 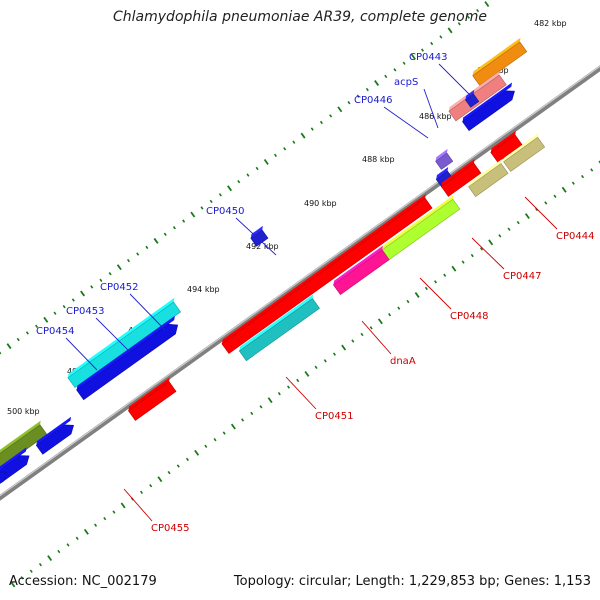 I want to click on gene-label: CP0455, so click(x=170, y=528).